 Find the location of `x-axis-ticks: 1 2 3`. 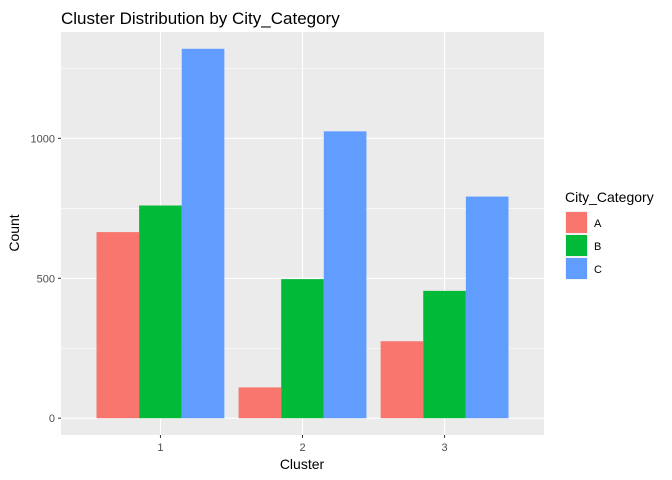

x-axis-ticks: 1 2 3 is located at coordinates (302, 444).